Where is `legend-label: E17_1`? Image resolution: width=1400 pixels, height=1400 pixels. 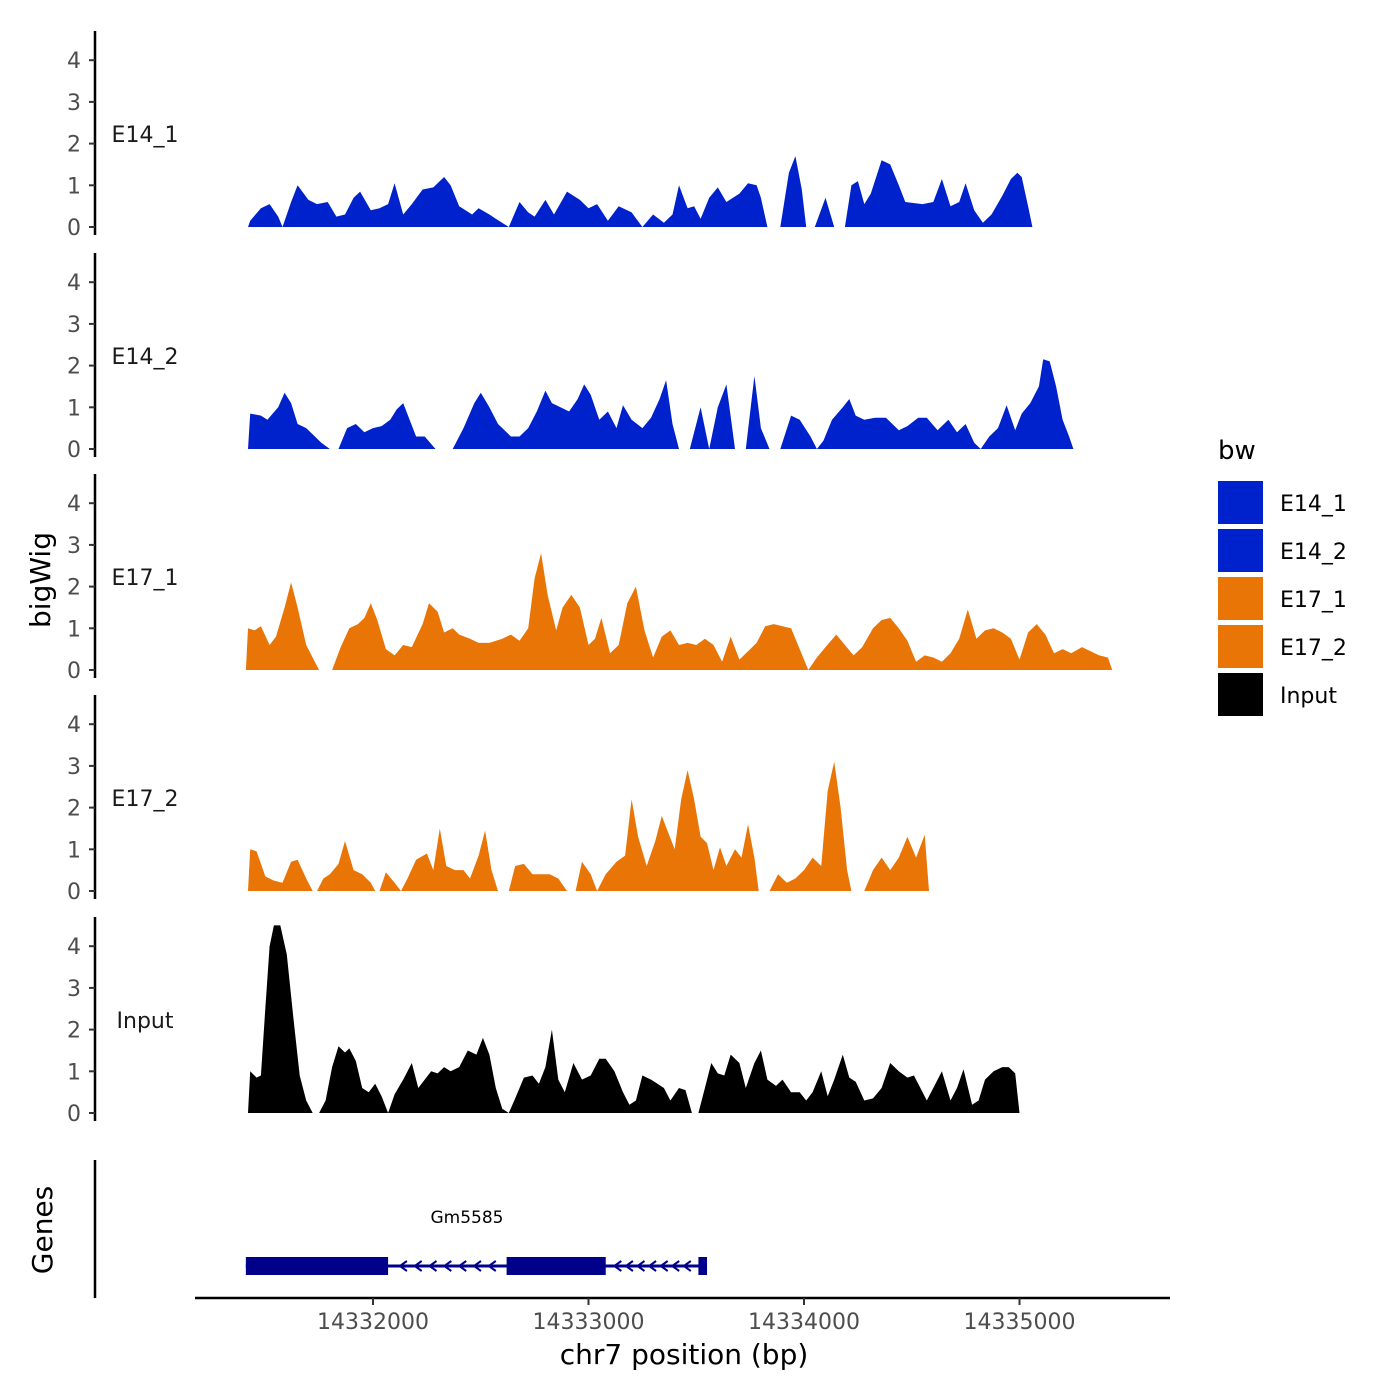 legend-label: E17_1 is located at coordinates (1313, 600).